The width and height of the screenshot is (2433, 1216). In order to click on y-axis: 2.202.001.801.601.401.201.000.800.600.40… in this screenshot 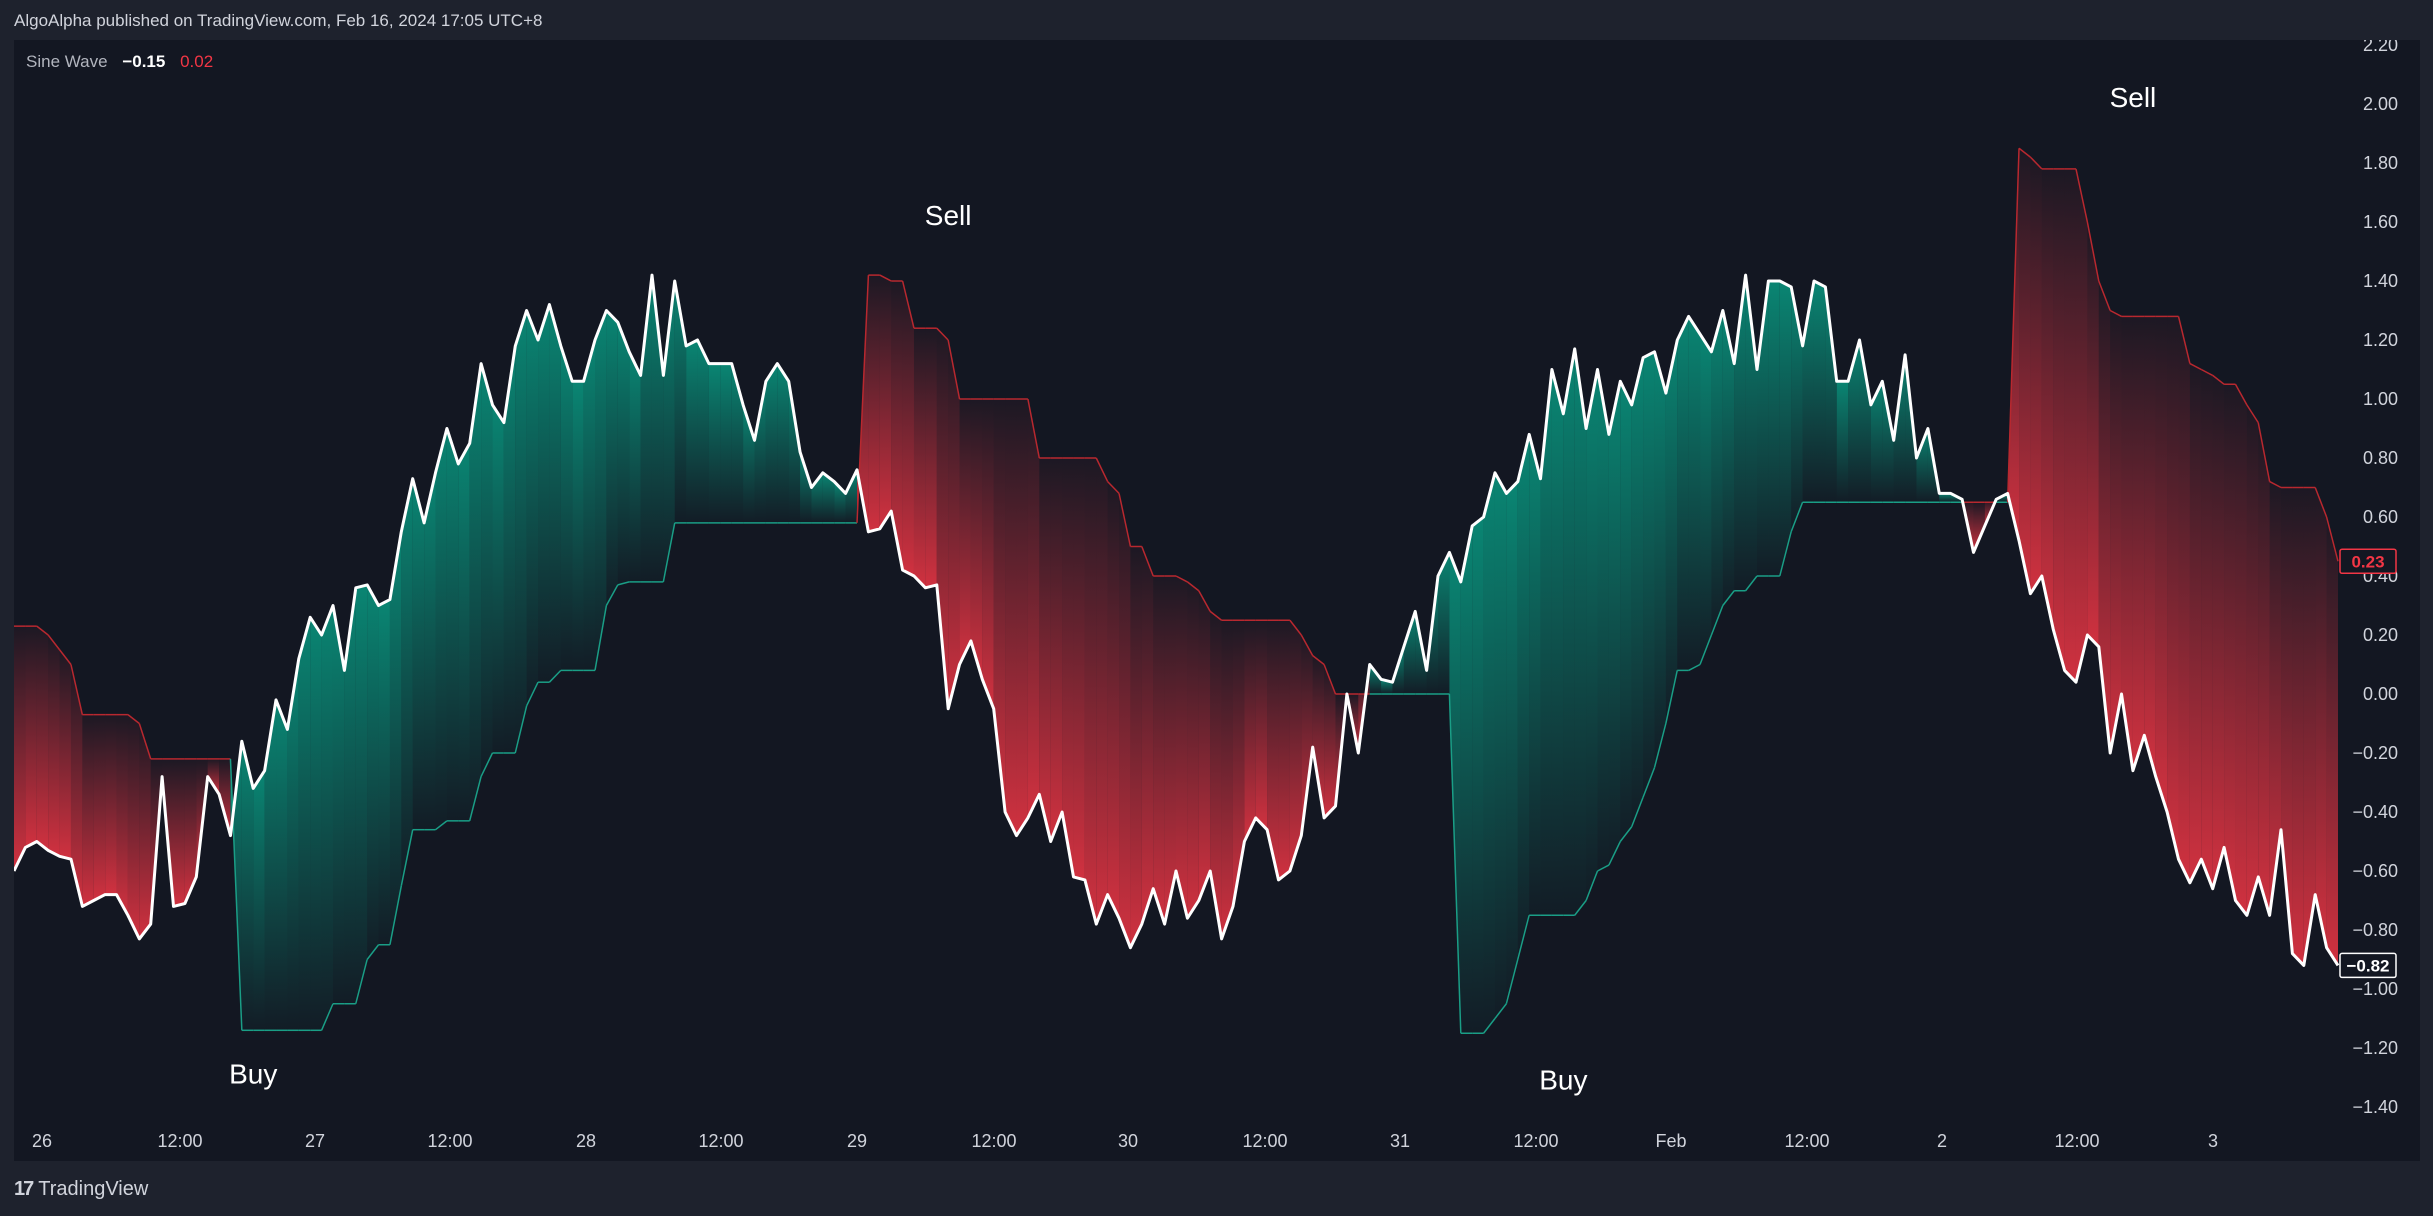, I will do `click(2375, 578)`.